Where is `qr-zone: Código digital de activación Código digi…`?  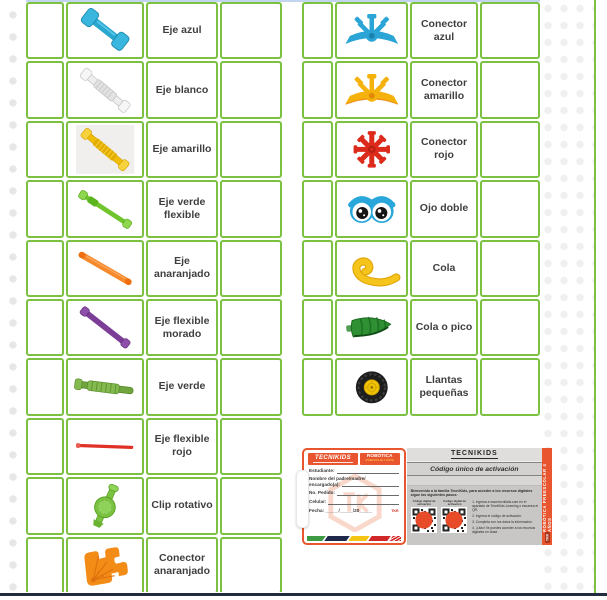 qr-zone: Código digital de activación Código digi… is located at coordinates (439, 517).